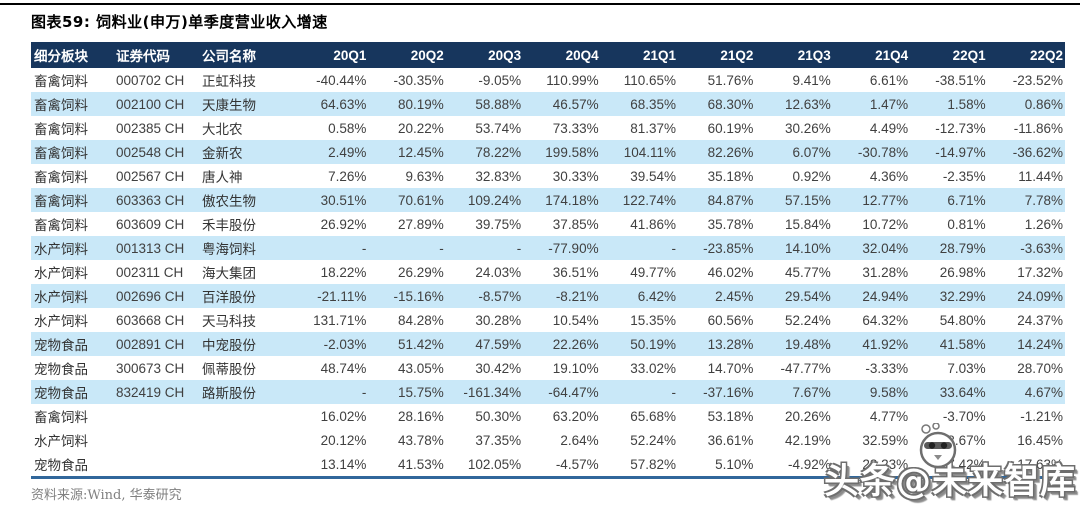  What do you see at coordinates (809, 464) in the screenshot?
I see `value-cell: -4.92%` at bounding box center [809, 464].